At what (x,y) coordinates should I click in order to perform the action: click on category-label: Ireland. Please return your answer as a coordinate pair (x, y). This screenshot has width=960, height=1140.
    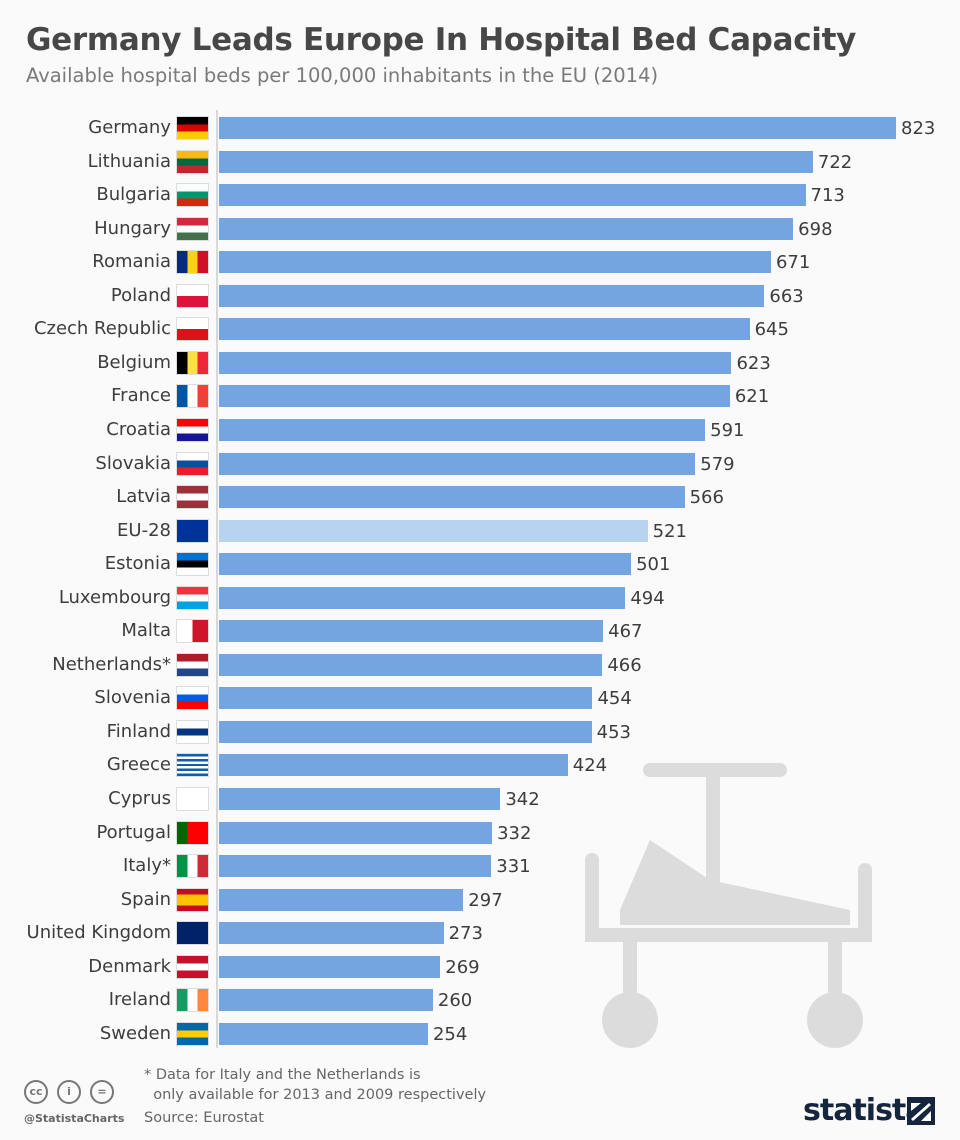
    Looking at the image, I should click on (139, 1000).